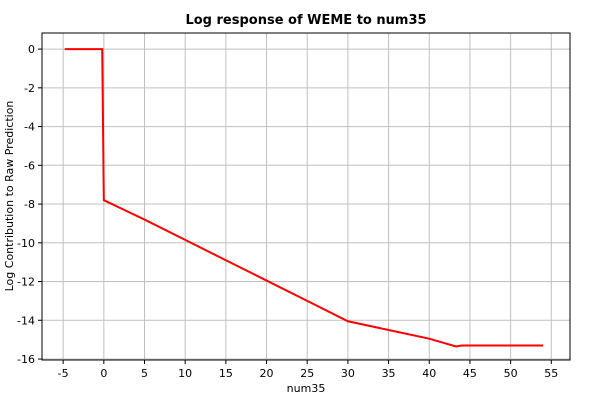  What do you see at coordinates (306, 388) in the screenshot?
I see `x-axis-label: num35` at bounding box center [306, 388].